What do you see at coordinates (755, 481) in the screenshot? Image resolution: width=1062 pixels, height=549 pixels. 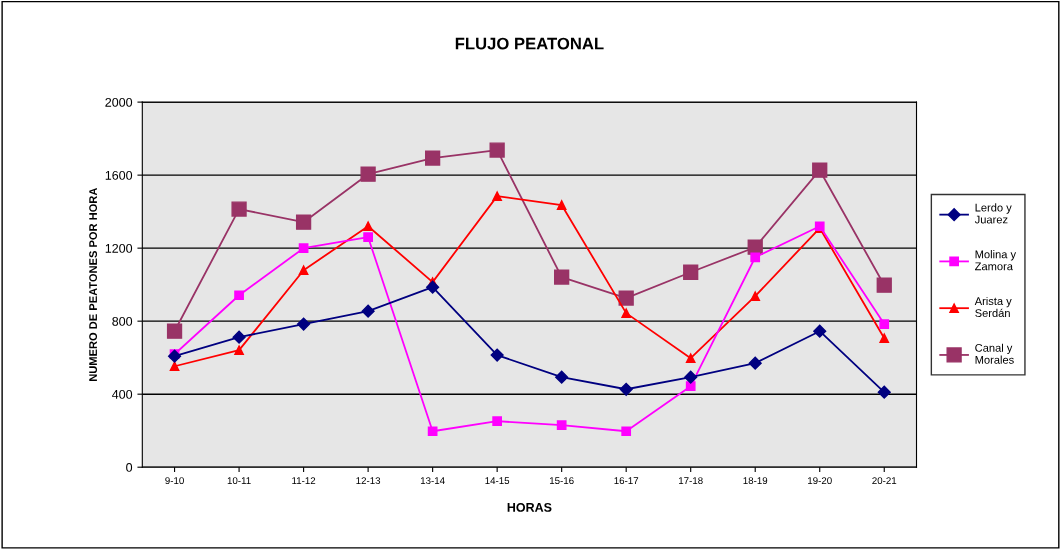 I see `x-tick-label: 18-19` at bounding box center [755, 481].